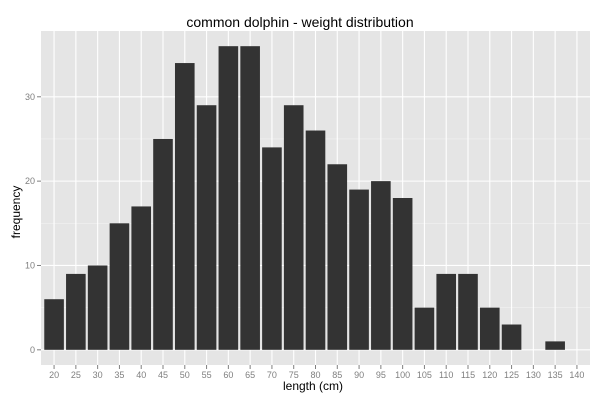  I want to click on y-tick-label: 0, so click(32, 350).